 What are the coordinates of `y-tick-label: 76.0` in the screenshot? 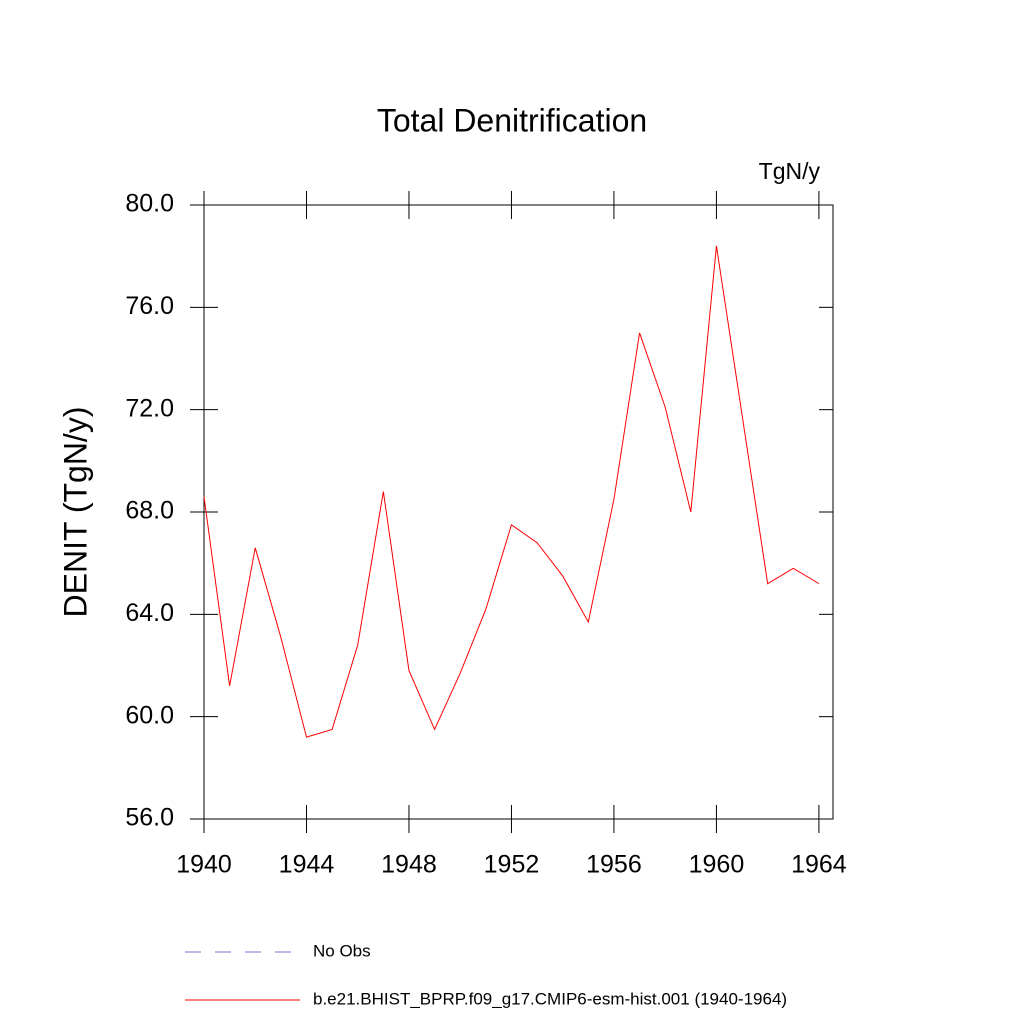 It's located at (149, 306).